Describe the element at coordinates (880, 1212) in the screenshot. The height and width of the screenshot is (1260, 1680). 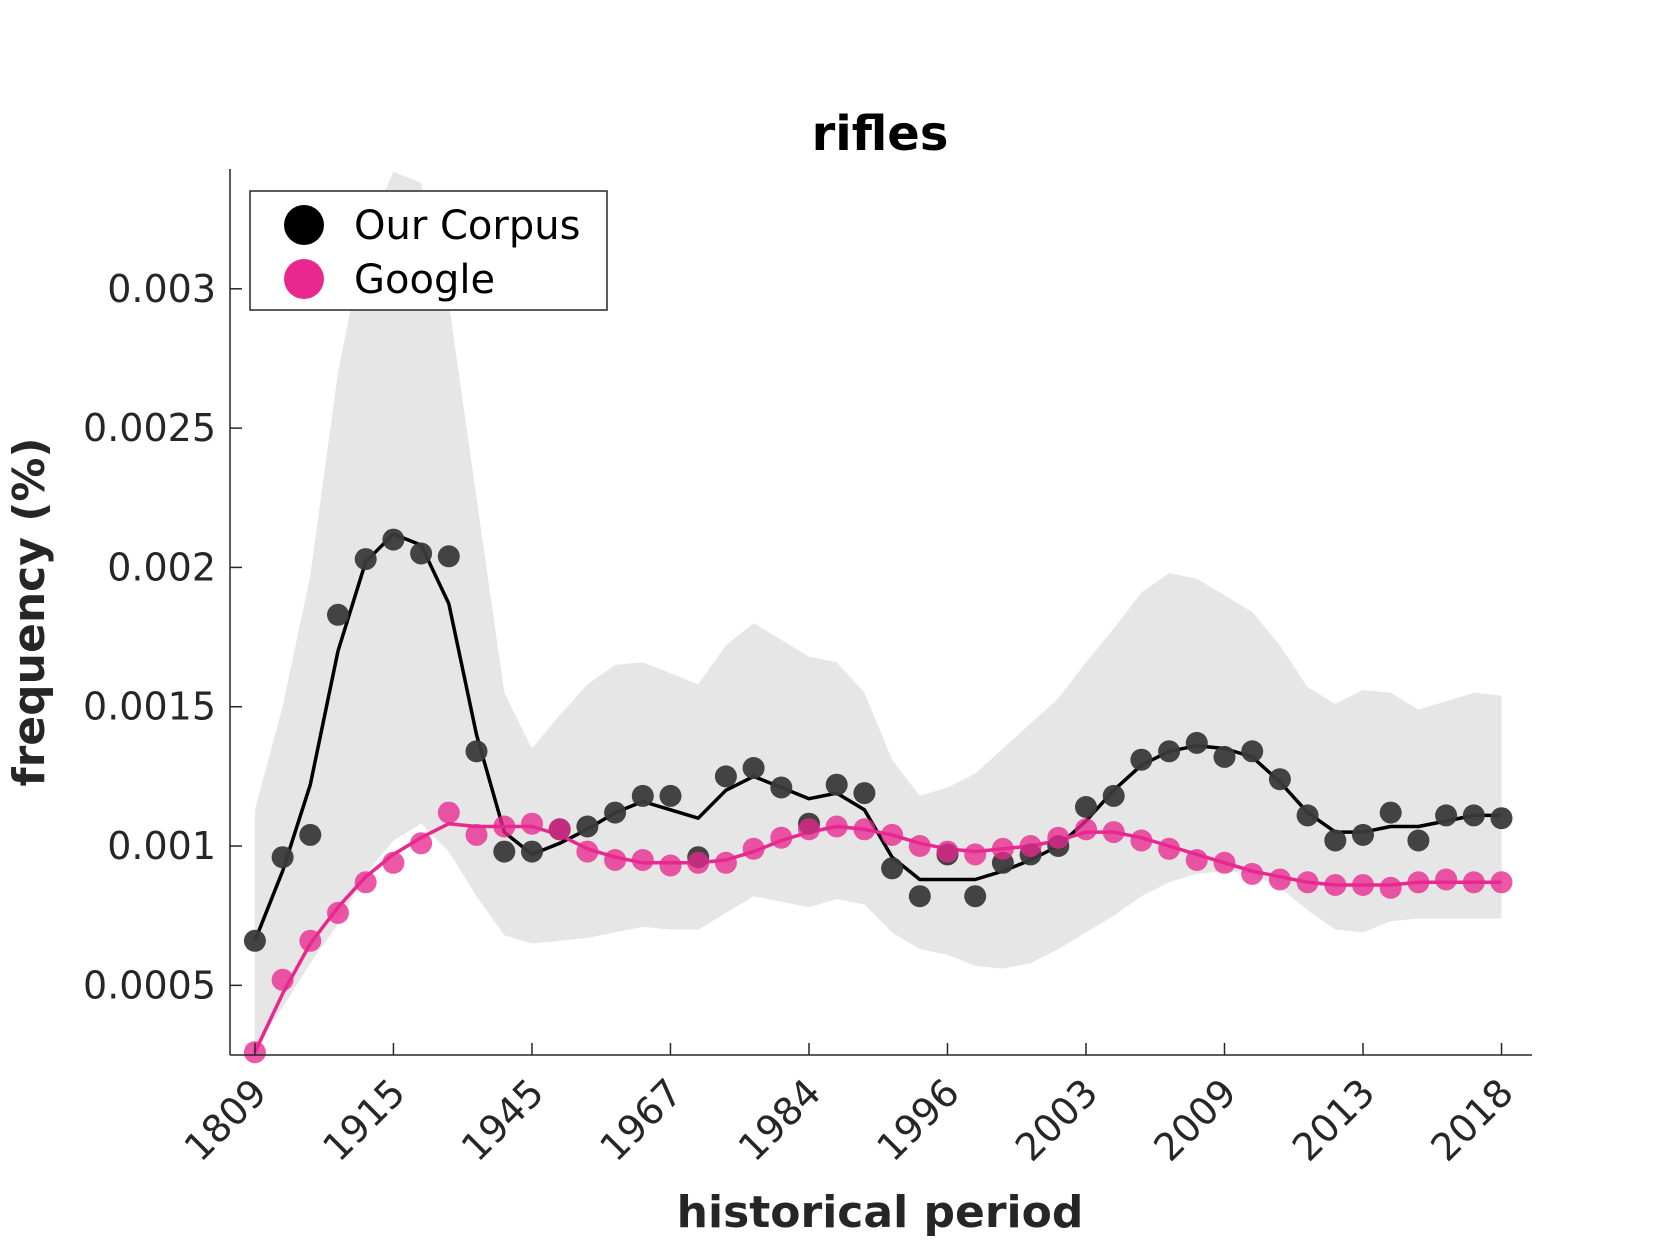
I see `x-axis-title: historical period` at that location.